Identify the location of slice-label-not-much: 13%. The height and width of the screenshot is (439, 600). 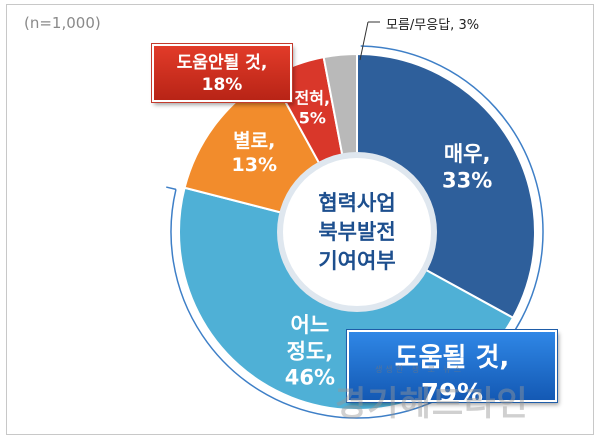
(254, 165).